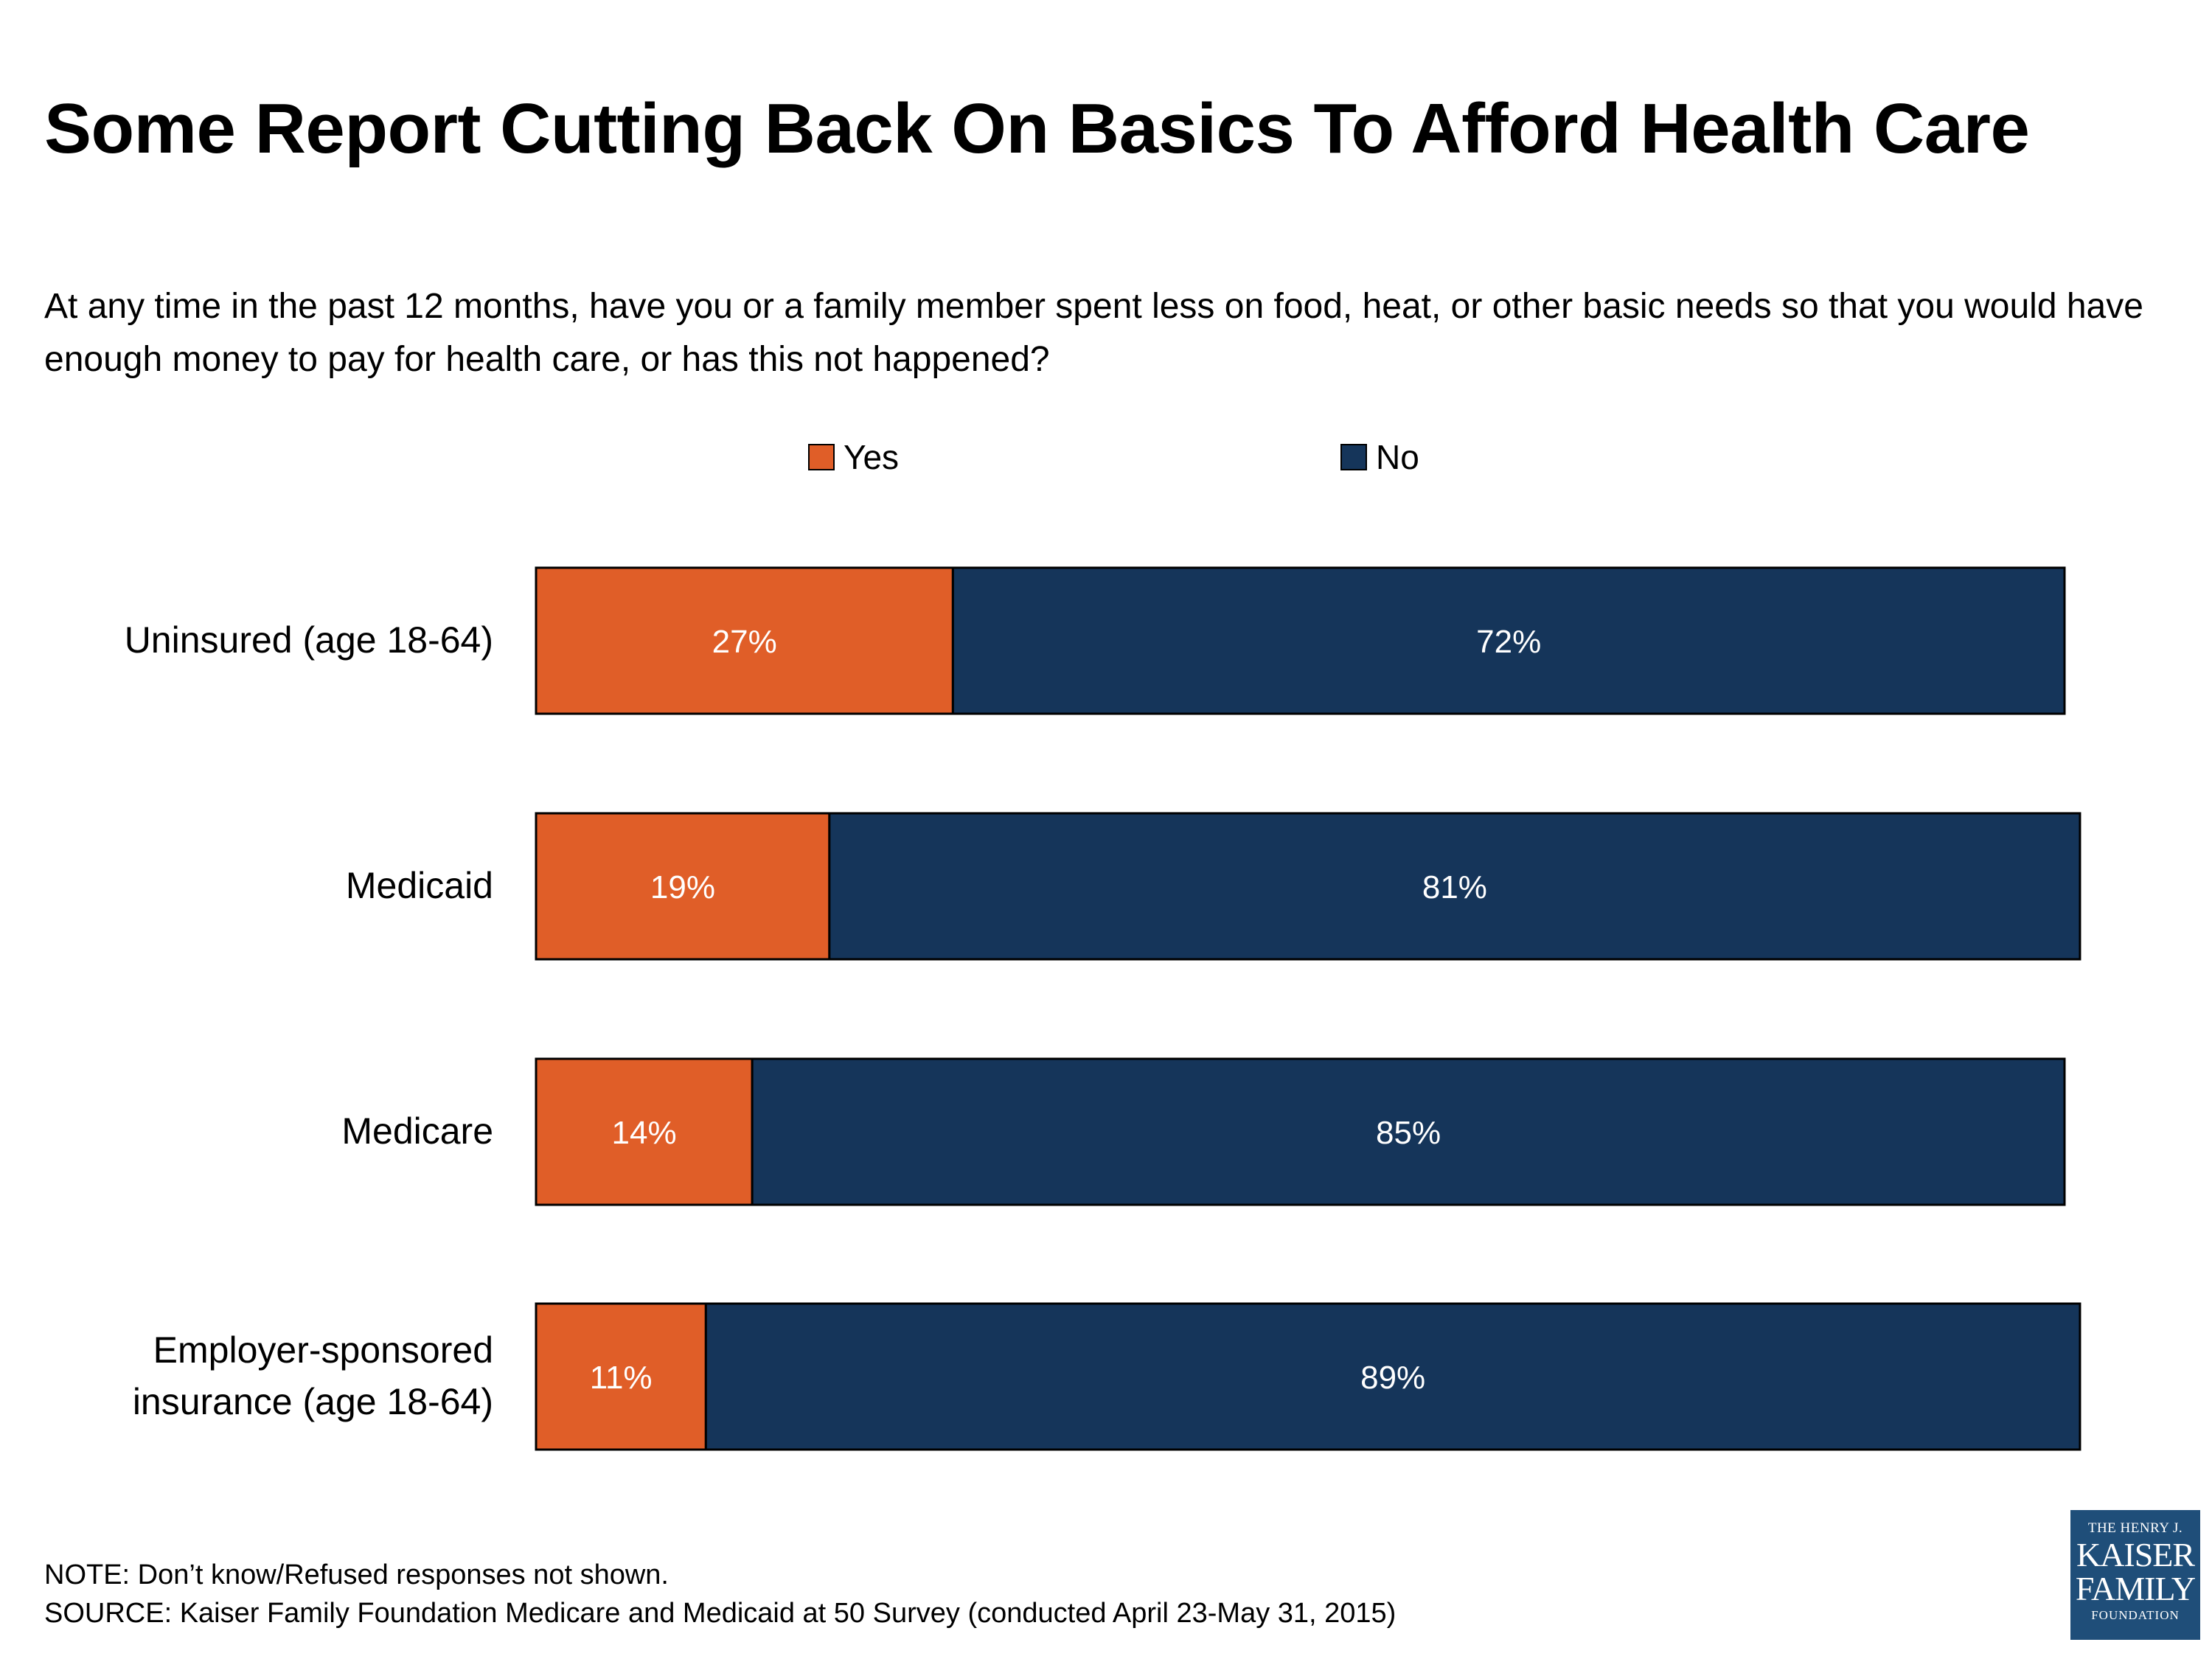 The image size is (2212, 1659). I want to click on data-label-yes-2: 14%, so click(644, 1133).